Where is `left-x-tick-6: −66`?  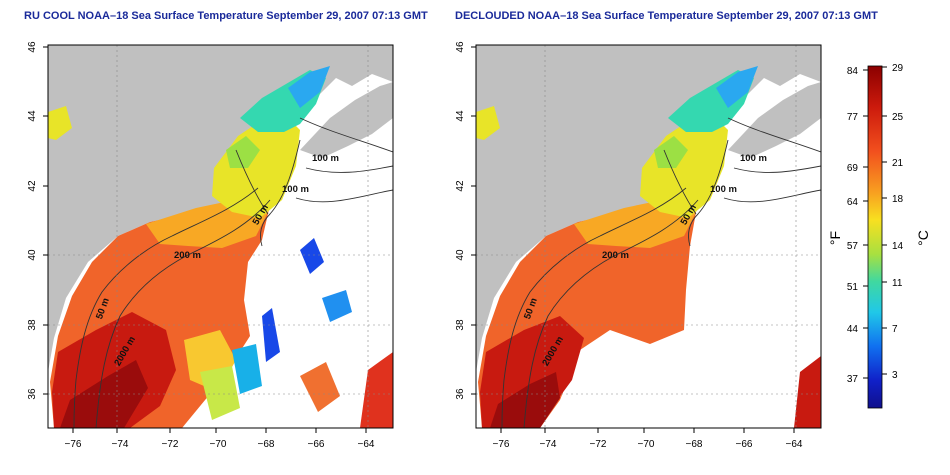
left-x-tick-6: −66 is located at coordinates (316, 444).